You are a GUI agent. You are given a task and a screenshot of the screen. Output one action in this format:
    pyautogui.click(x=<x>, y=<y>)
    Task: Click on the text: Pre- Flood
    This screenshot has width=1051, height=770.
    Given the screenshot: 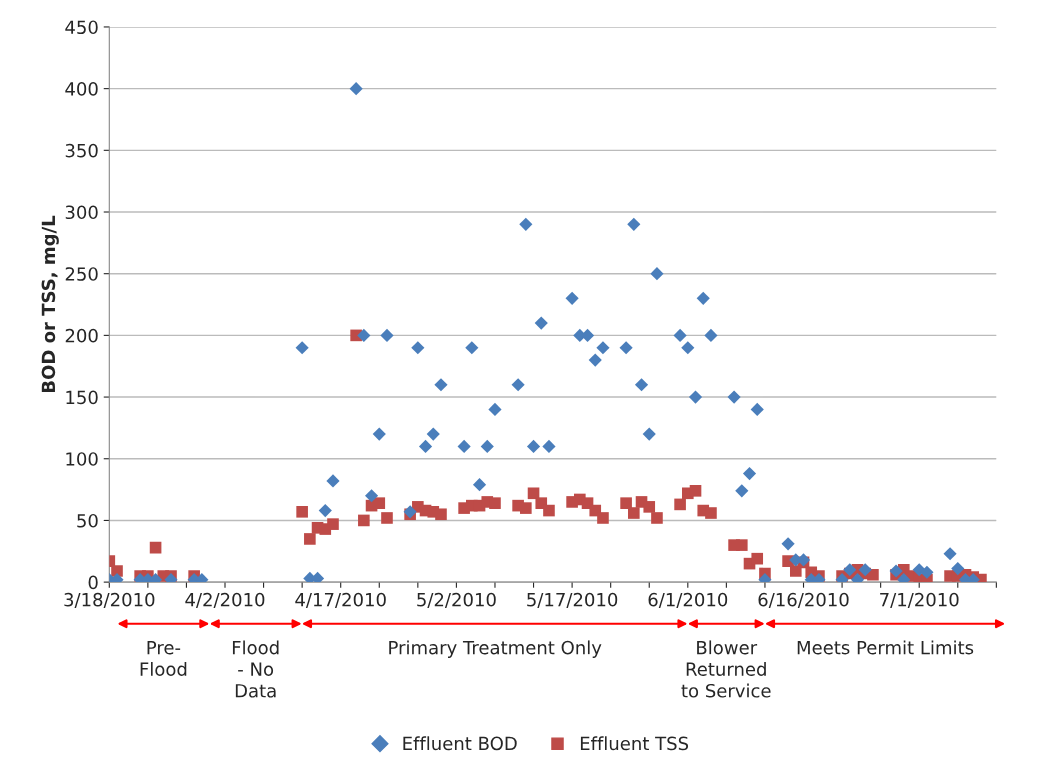 What is the action you would take?
    pyautogui.click(x=163, y=658)
    